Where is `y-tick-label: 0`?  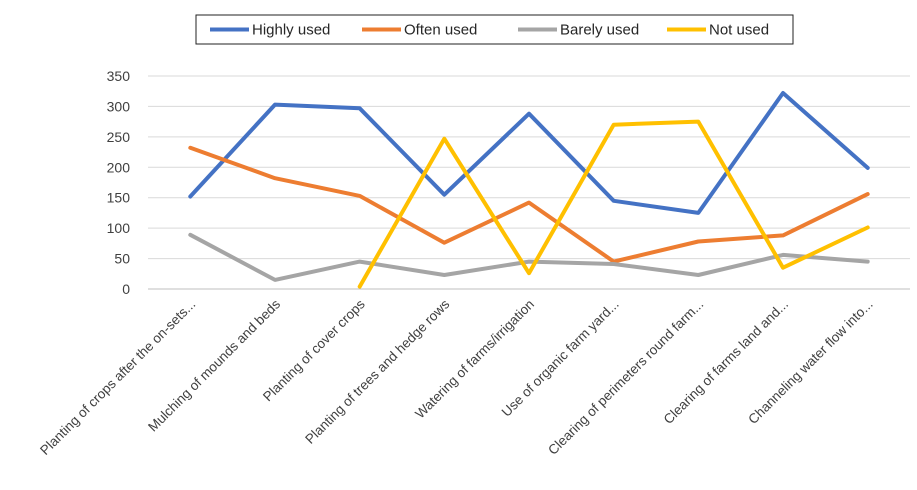 y-tick-label: 0 is located at coordinates (126, 289).